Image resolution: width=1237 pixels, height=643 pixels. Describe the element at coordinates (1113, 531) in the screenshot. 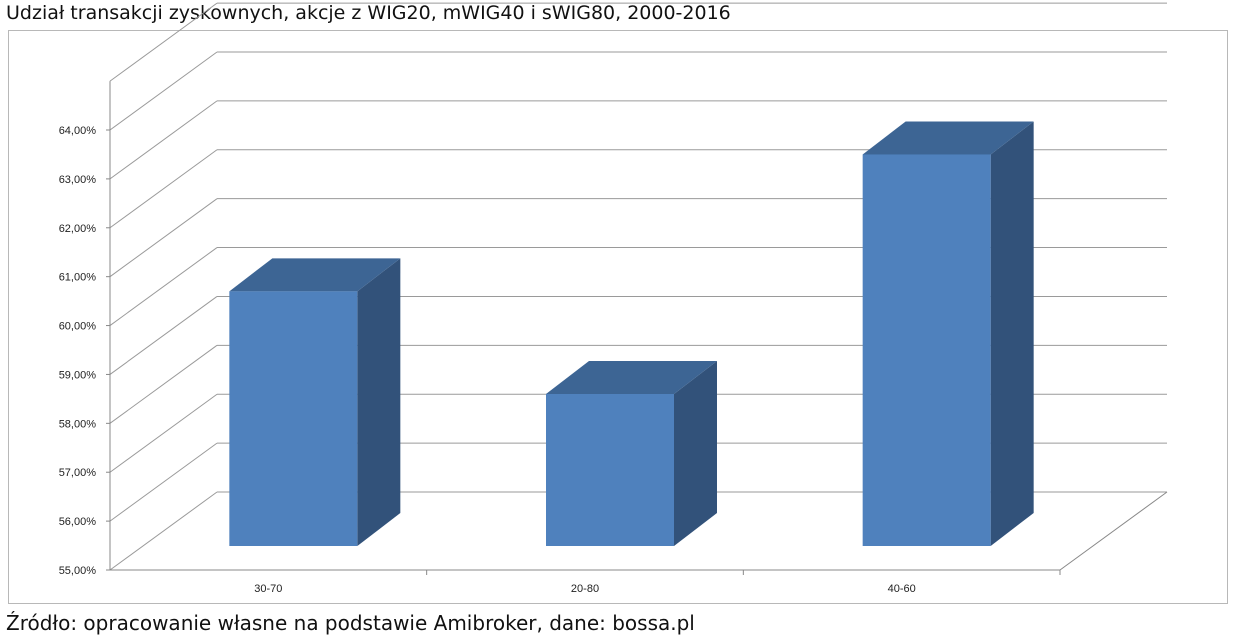

I see `floor-right-edge` at that location.